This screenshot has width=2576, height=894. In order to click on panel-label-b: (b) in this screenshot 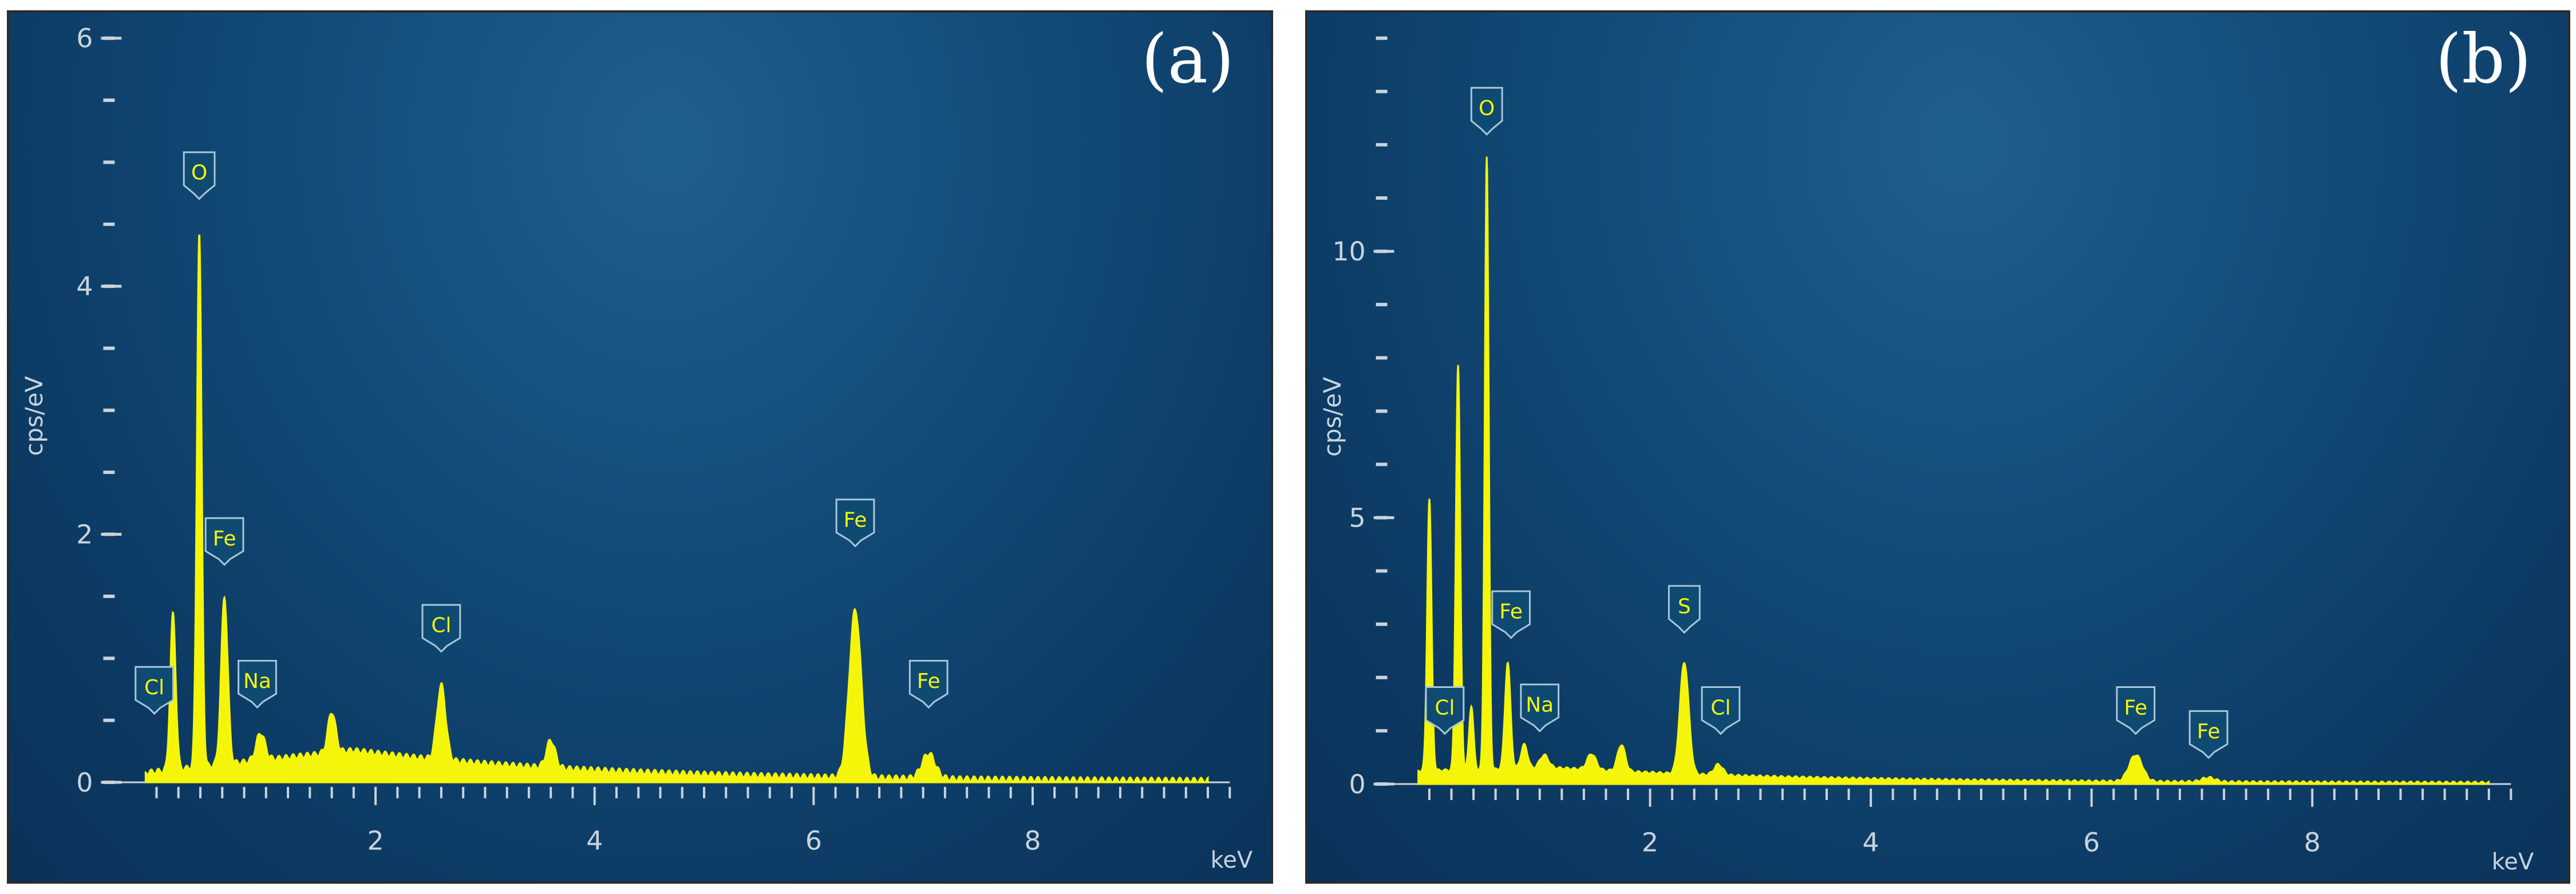, I will do `click(2483, 58)`.